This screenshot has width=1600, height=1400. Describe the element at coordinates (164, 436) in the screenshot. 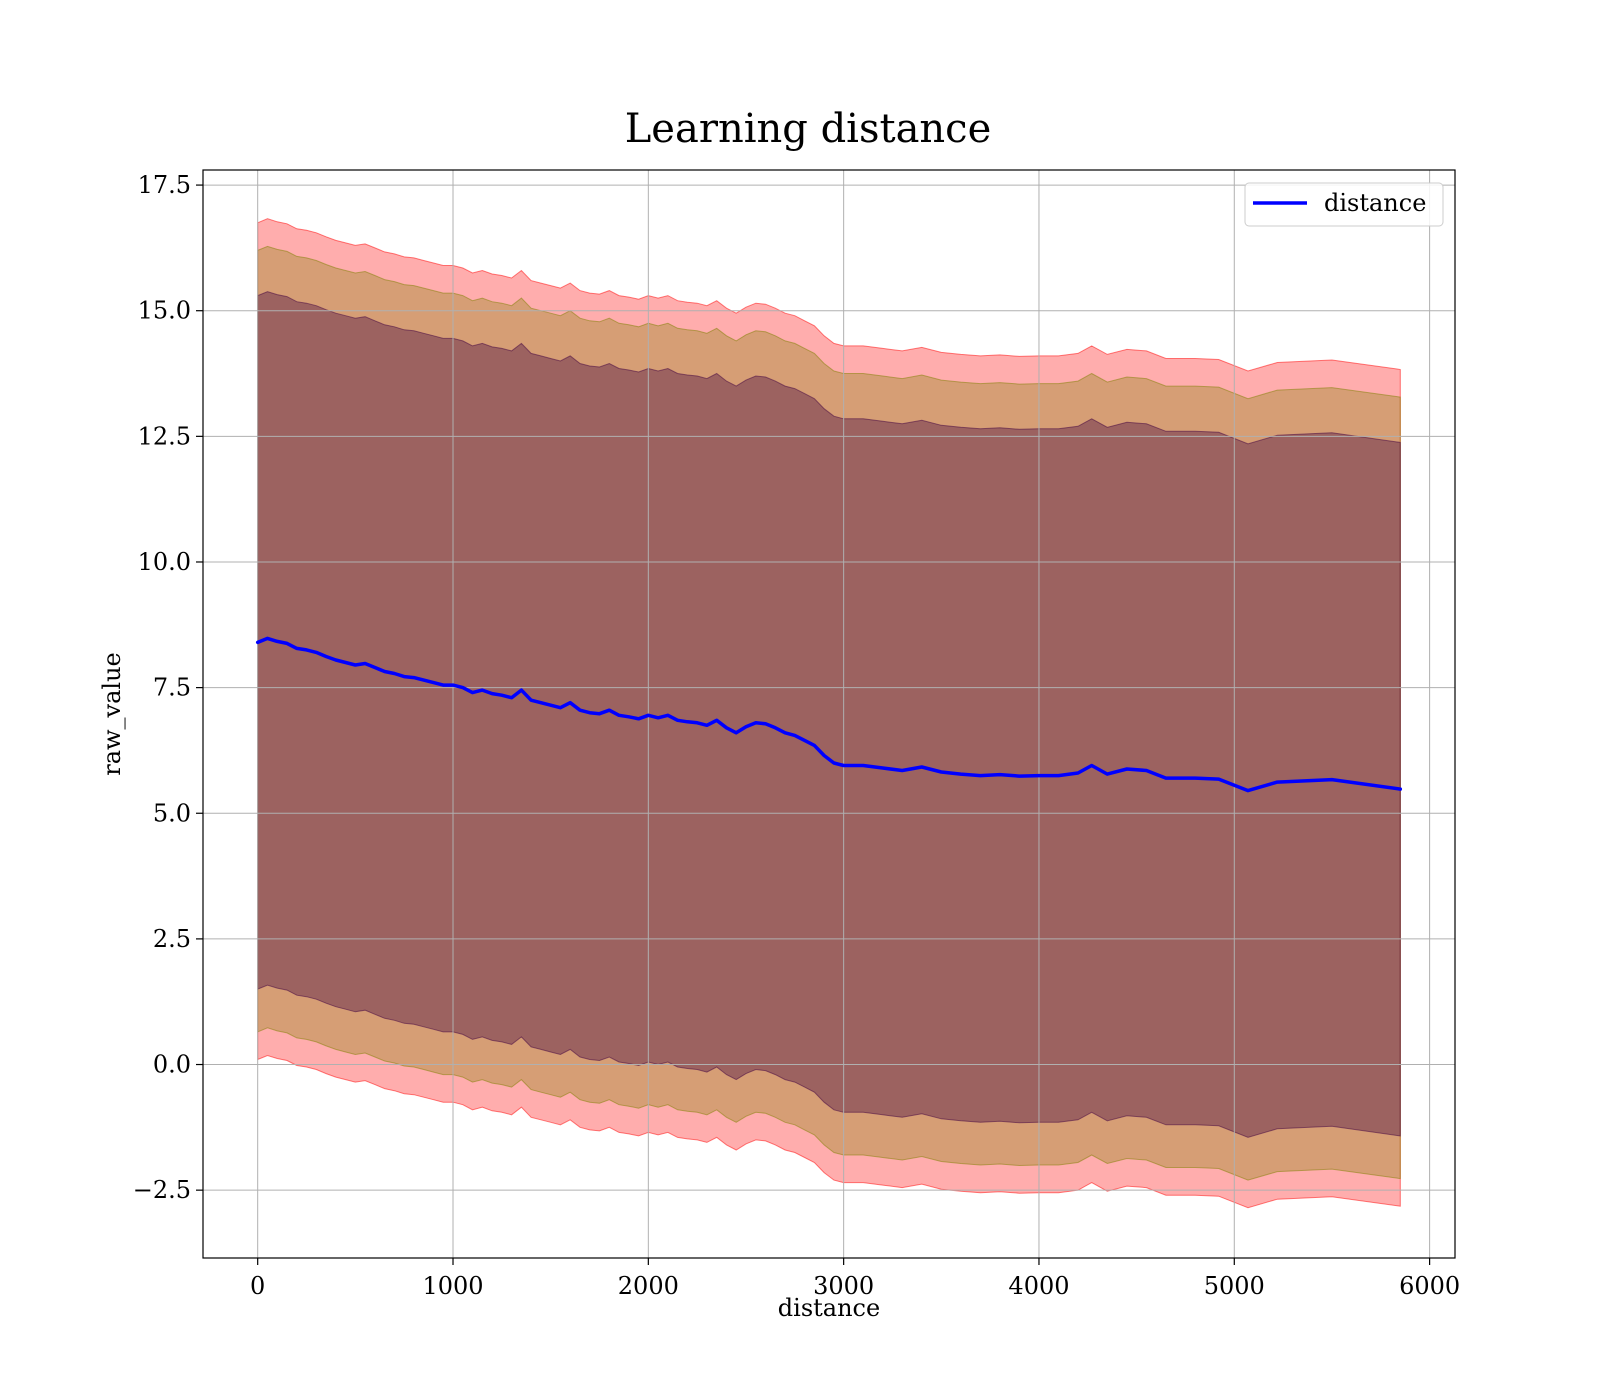

I see `y-tick-label: 12.5` at that location.